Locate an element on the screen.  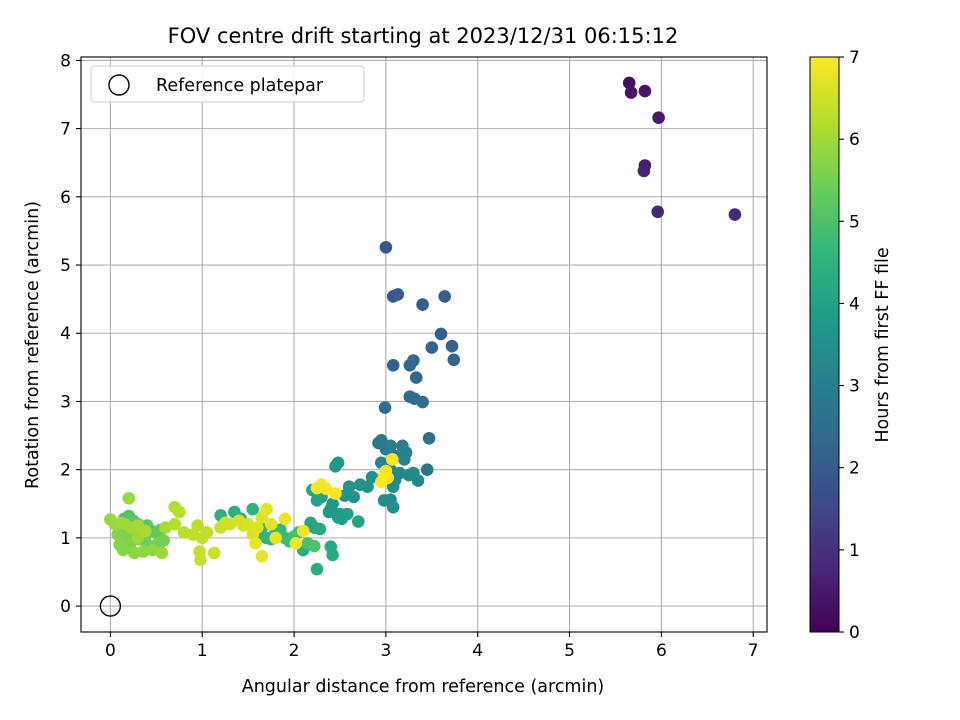
reference-point-marker is located at coordinates (110, 606).